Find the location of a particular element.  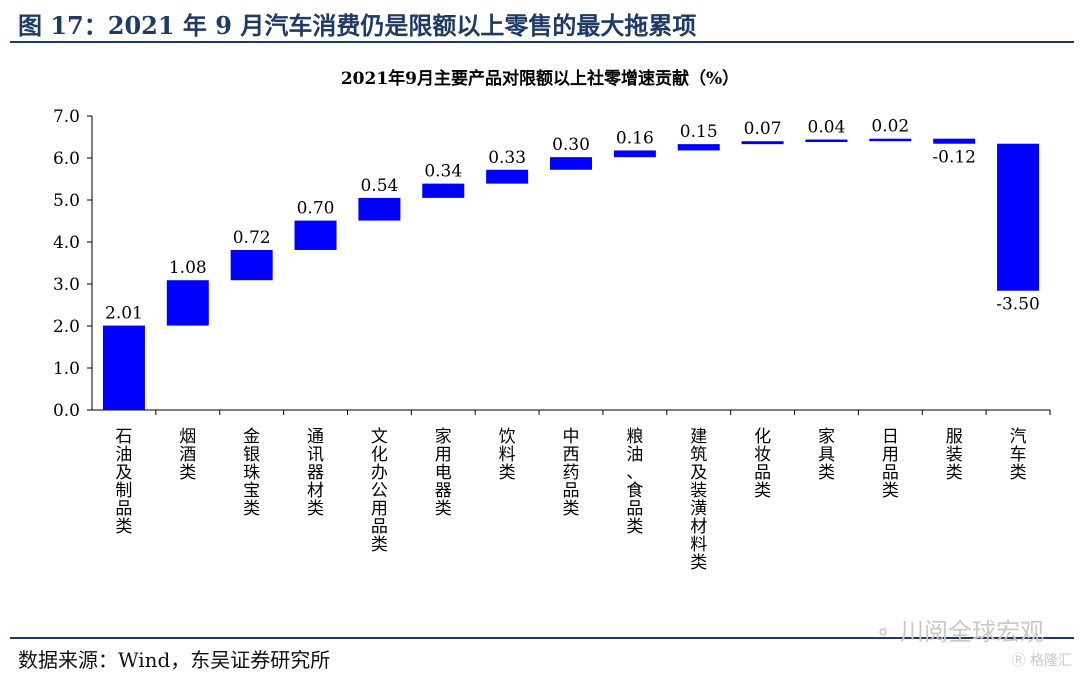

category-label-char: 食 is located at coordinates (634, 491).